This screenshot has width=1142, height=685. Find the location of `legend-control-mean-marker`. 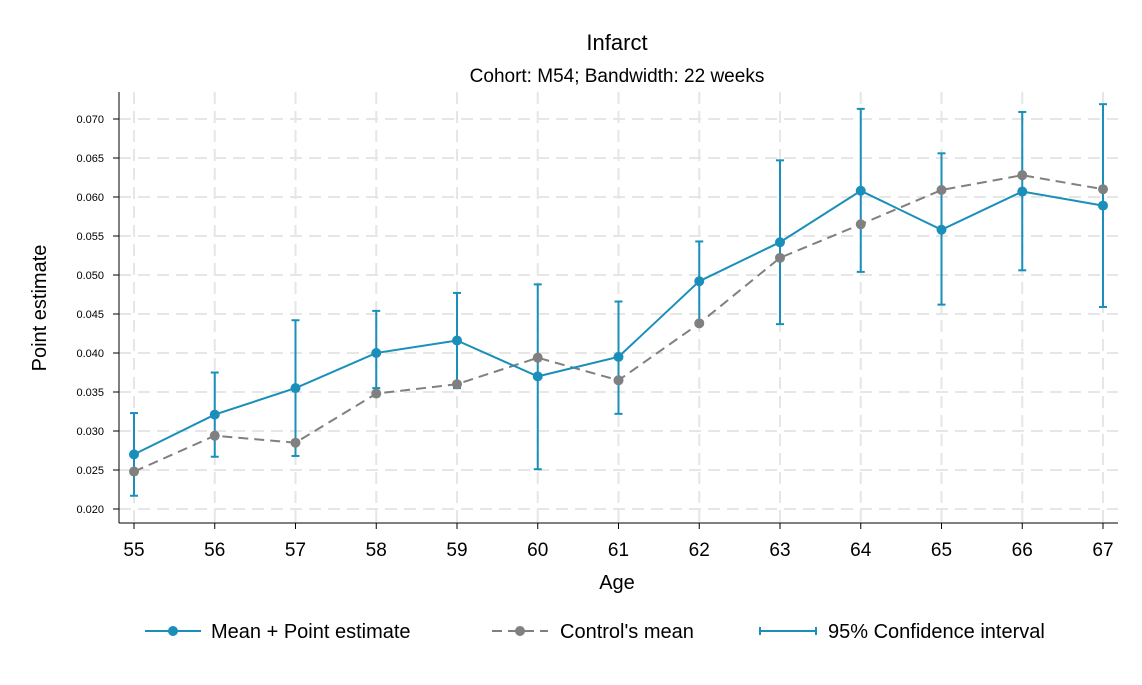

legend-control-mean-marker is located at coordinates (520, 631).